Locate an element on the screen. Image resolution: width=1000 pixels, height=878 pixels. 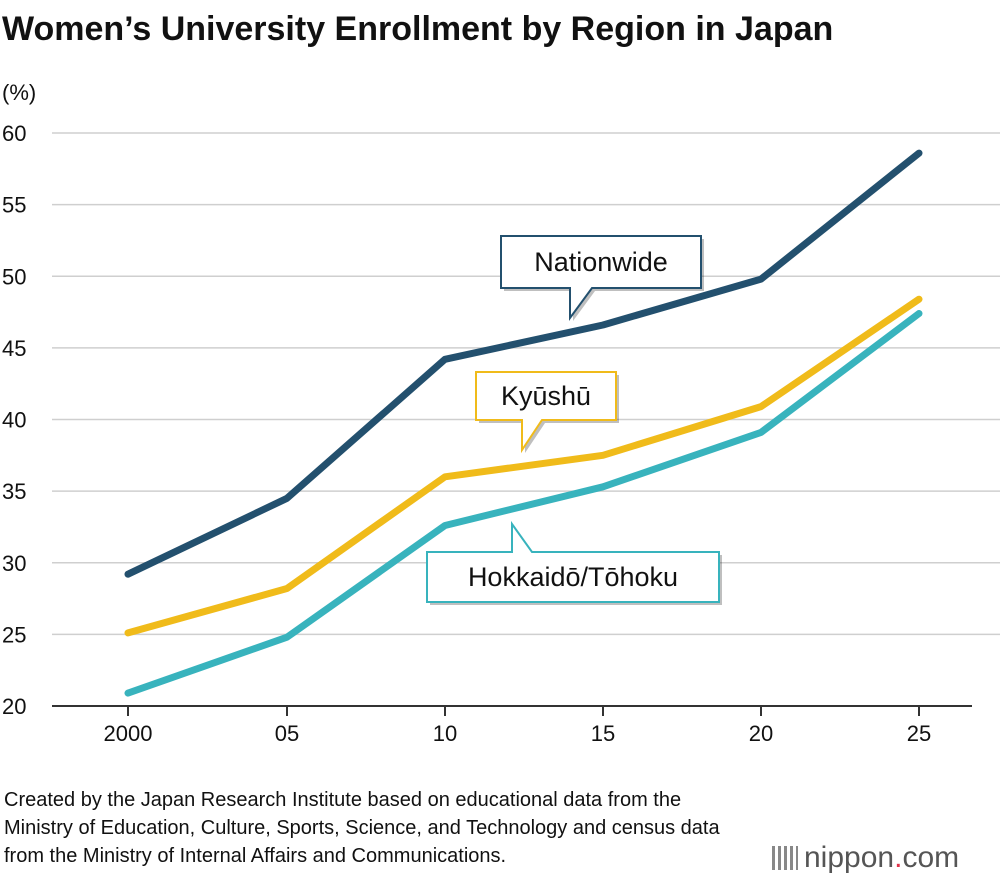
logo-bars-icon is located at coordinates (785, 858).